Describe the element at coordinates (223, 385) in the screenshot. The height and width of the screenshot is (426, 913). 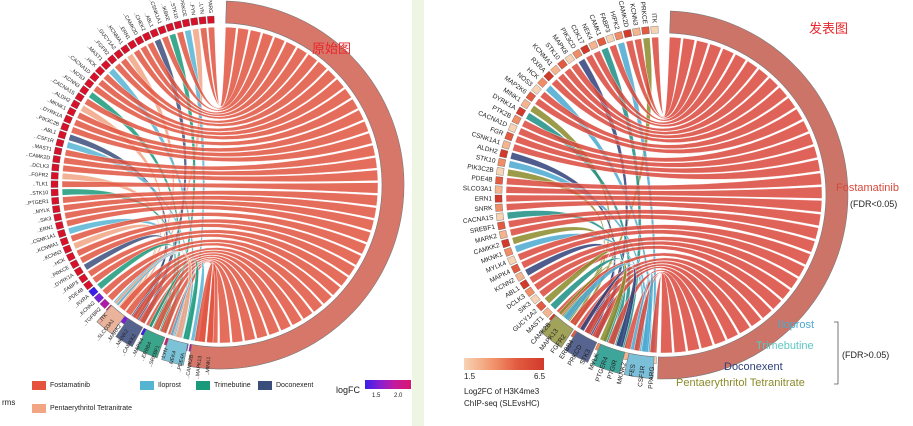
I see `legend-trimebutine: Trimebutine` at that location.